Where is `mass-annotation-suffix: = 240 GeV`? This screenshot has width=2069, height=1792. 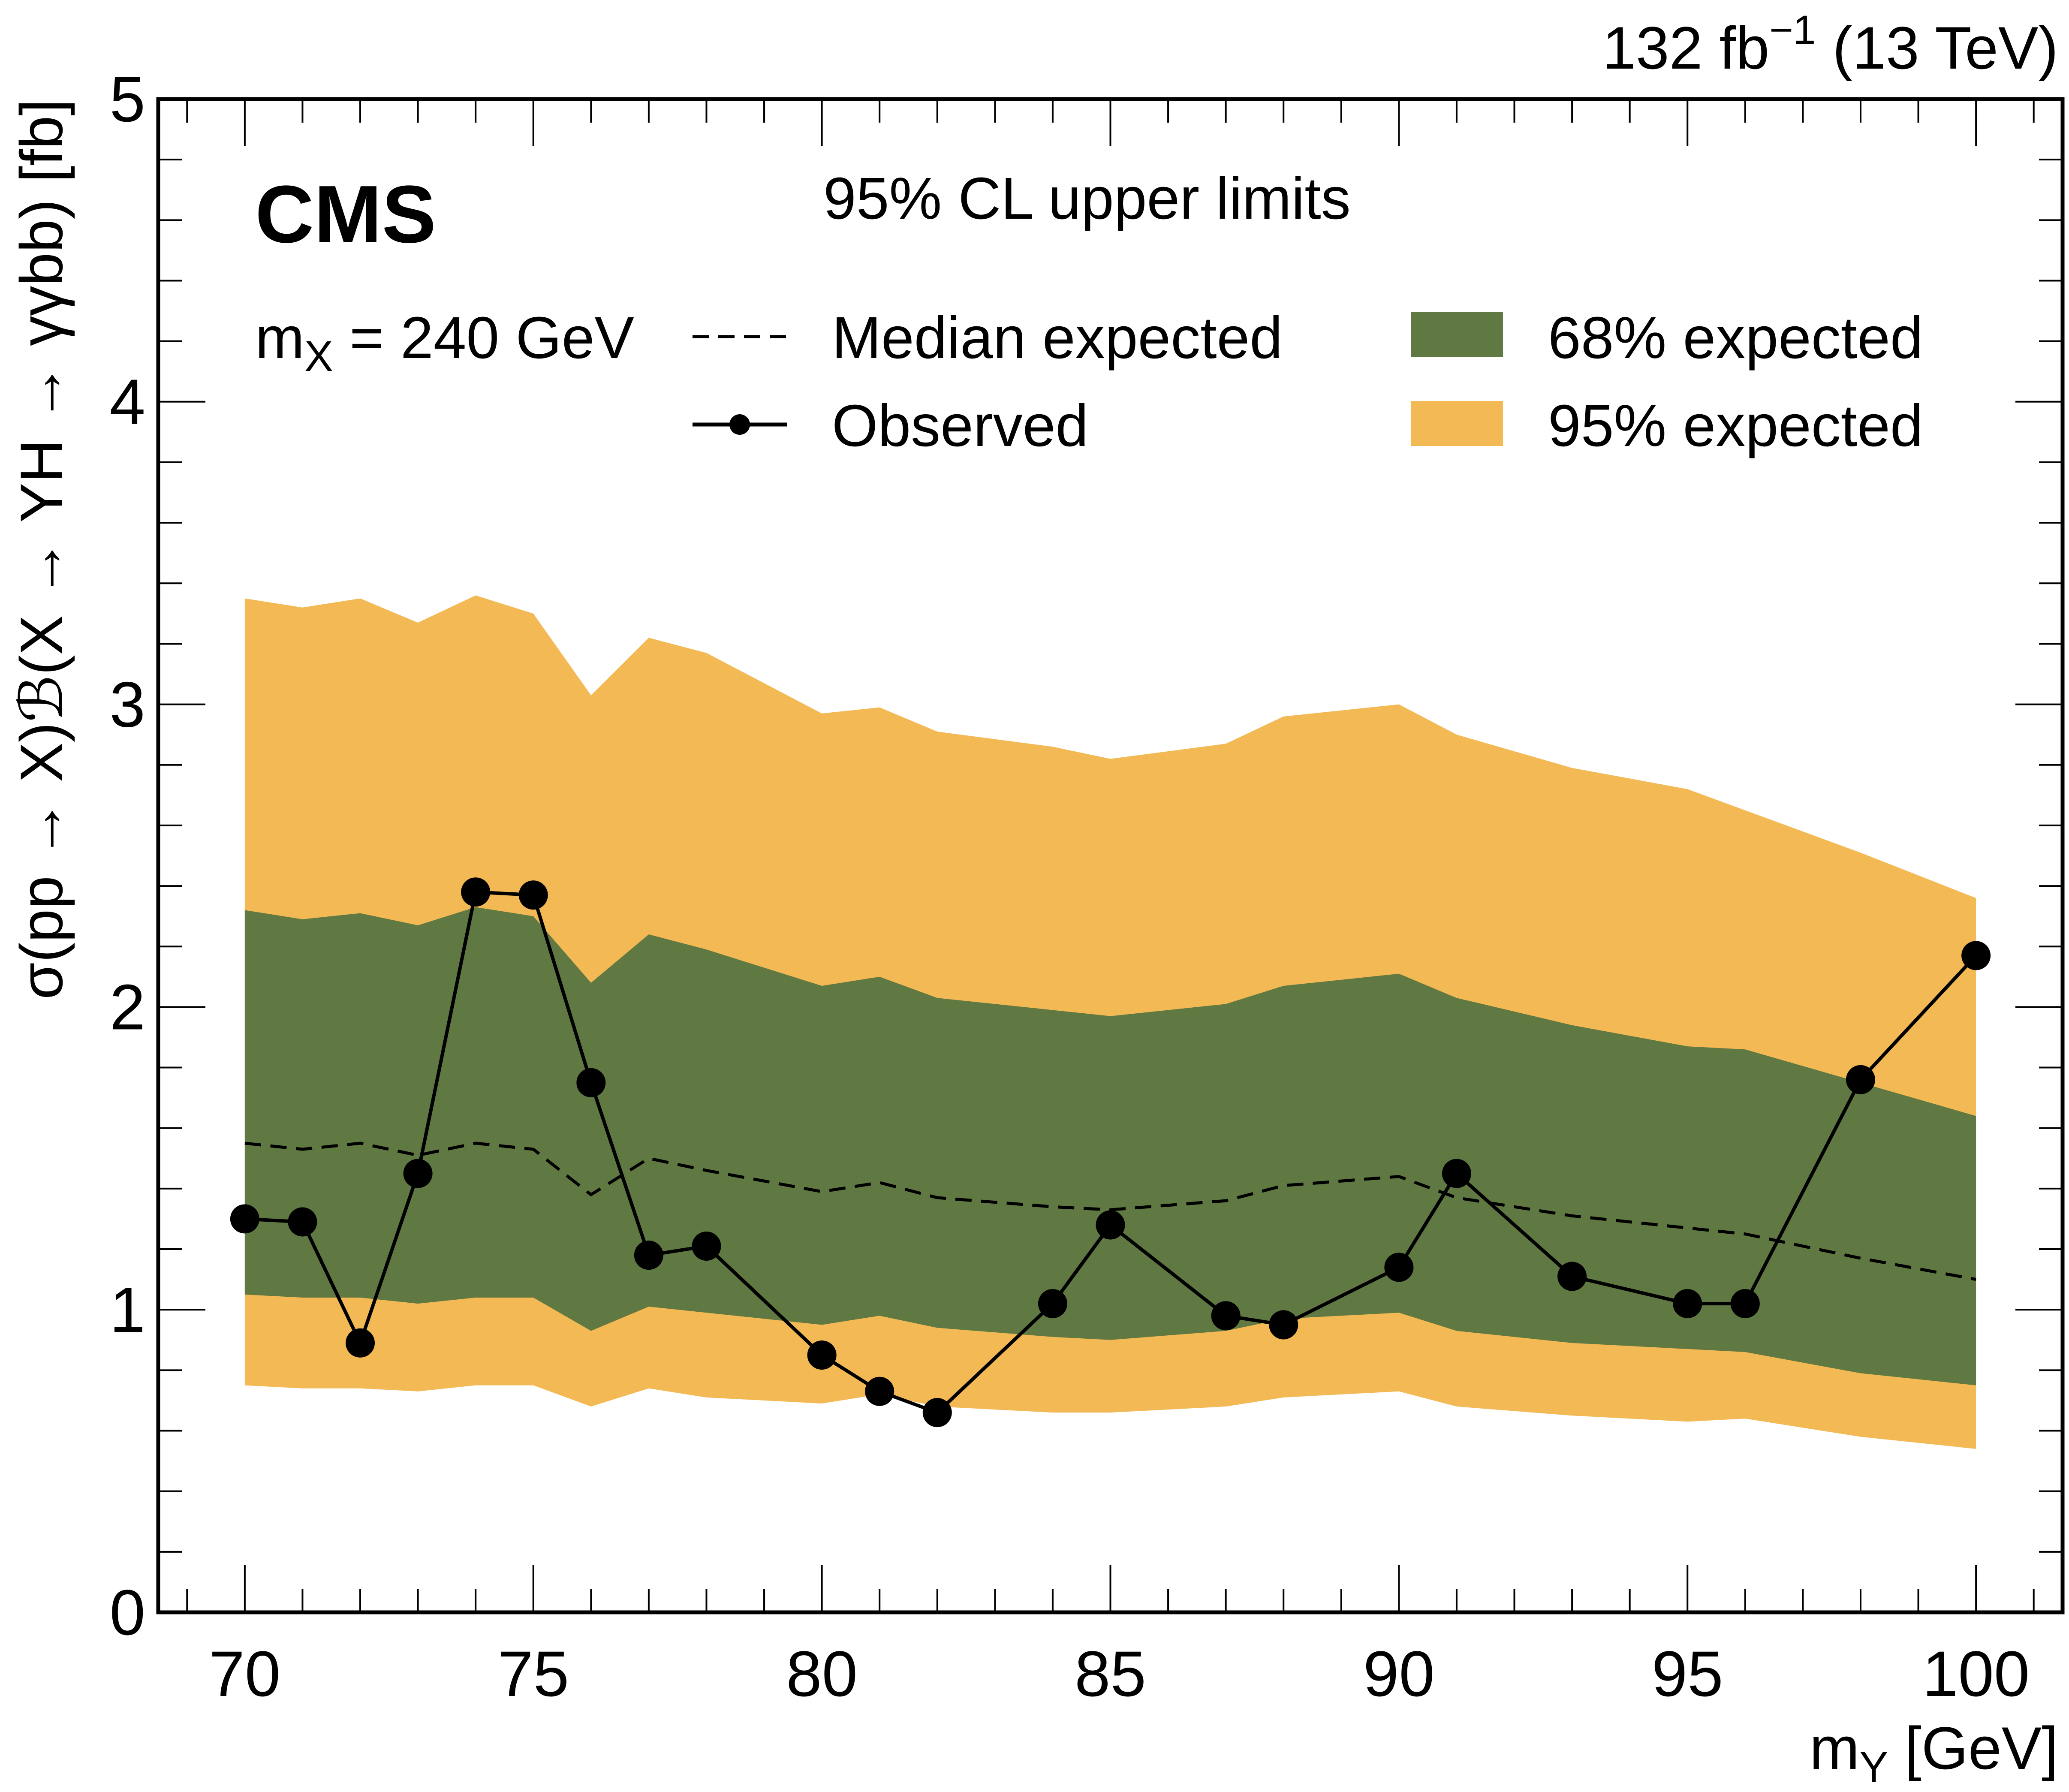
mass-annotation-suffix: = 240 GeV is located at coordinates (483, 338).